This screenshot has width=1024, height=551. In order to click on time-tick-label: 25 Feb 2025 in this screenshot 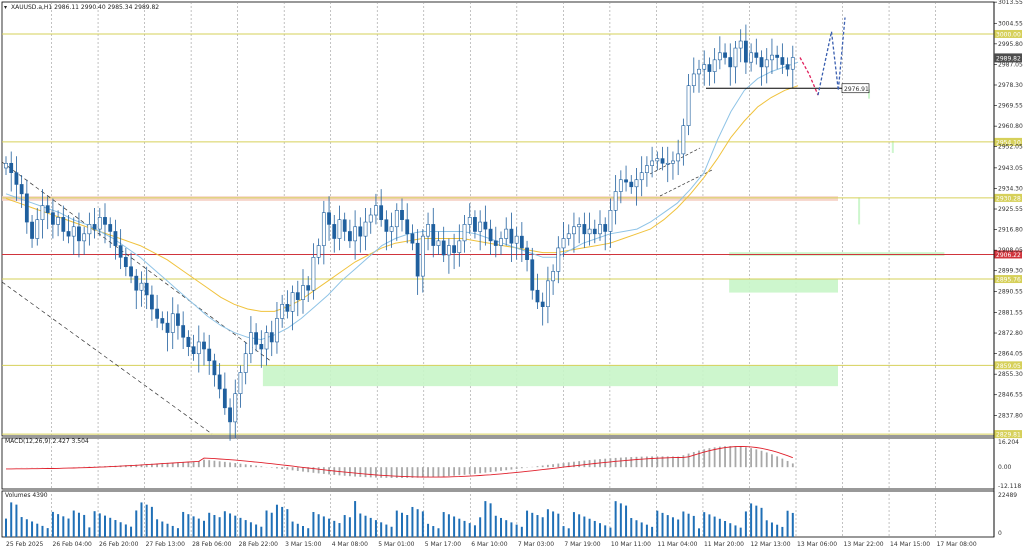, I will do `click(25, 544)`.